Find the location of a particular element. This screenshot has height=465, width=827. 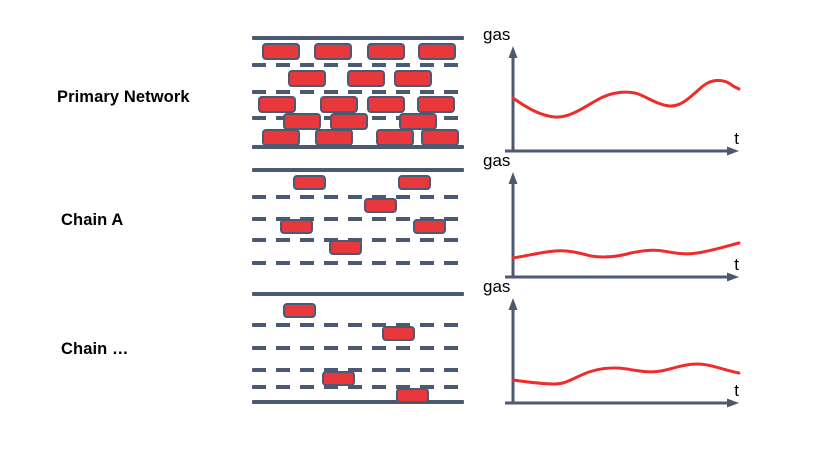

row-label-chain-a: Chain A is located at coordinates (92, 220).